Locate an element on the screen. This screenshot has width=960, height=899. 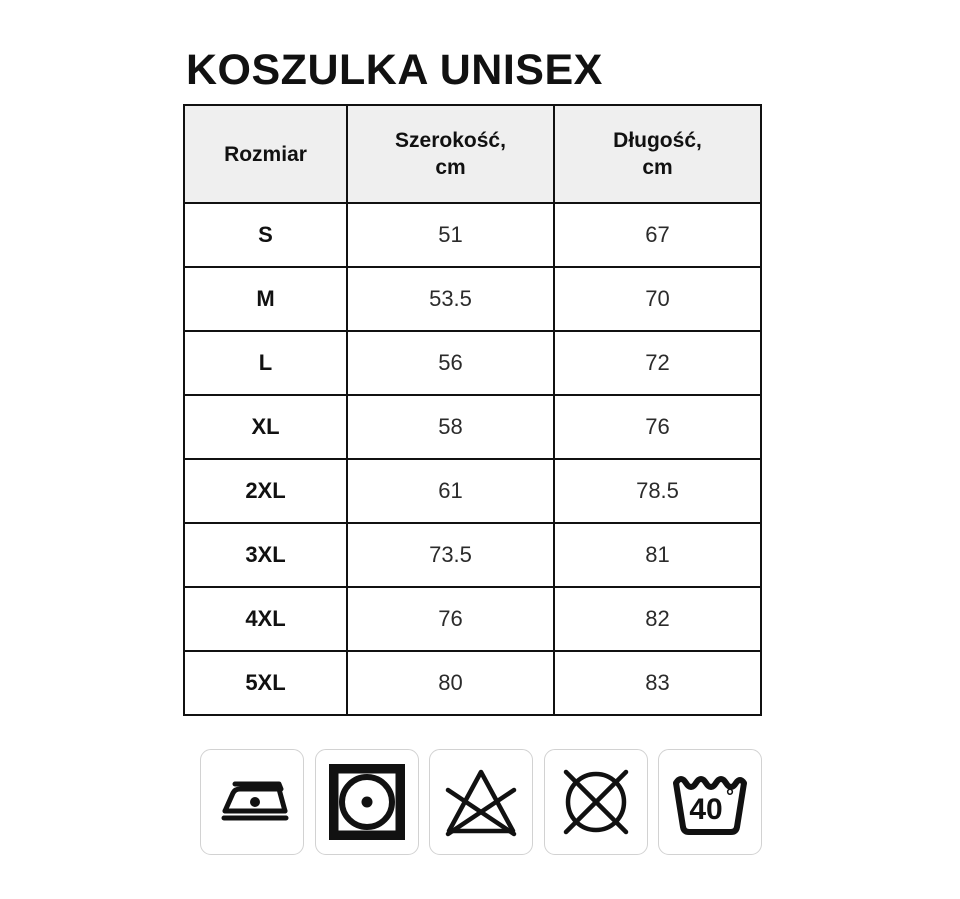
cell-length: 70 is located at coordinates (657, 299).